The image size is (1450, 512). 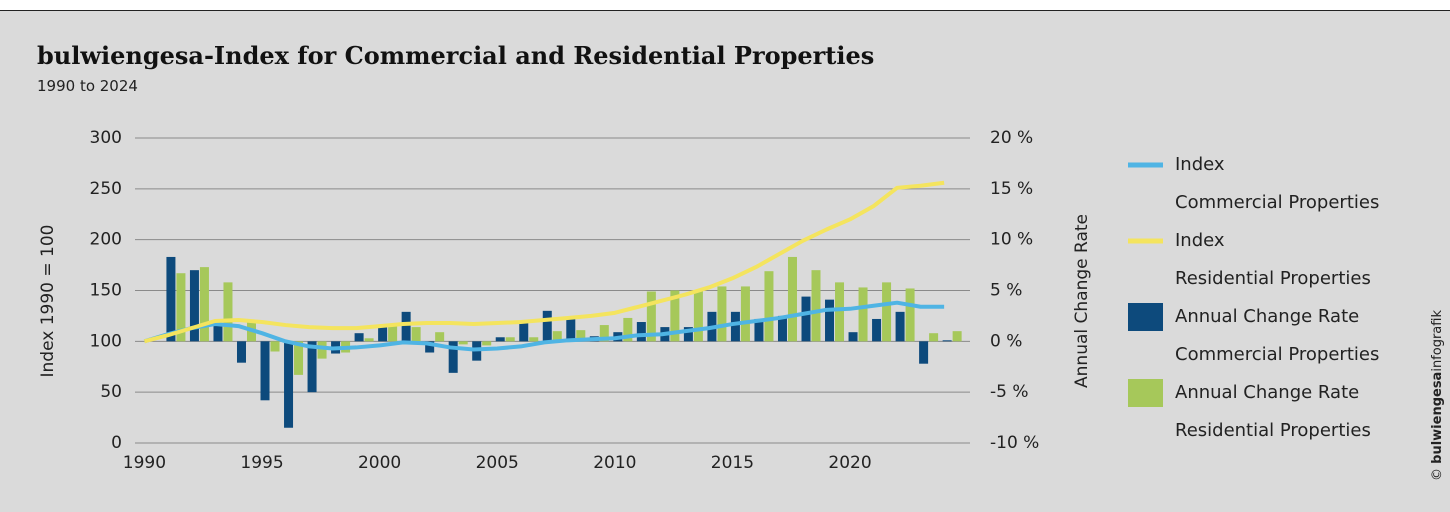 What do you see at coordinates (1277, 335) in the screenshot?
I see `legend-label: Annual Change Rate Commercial Properties` at bounding box center [1277, 335].